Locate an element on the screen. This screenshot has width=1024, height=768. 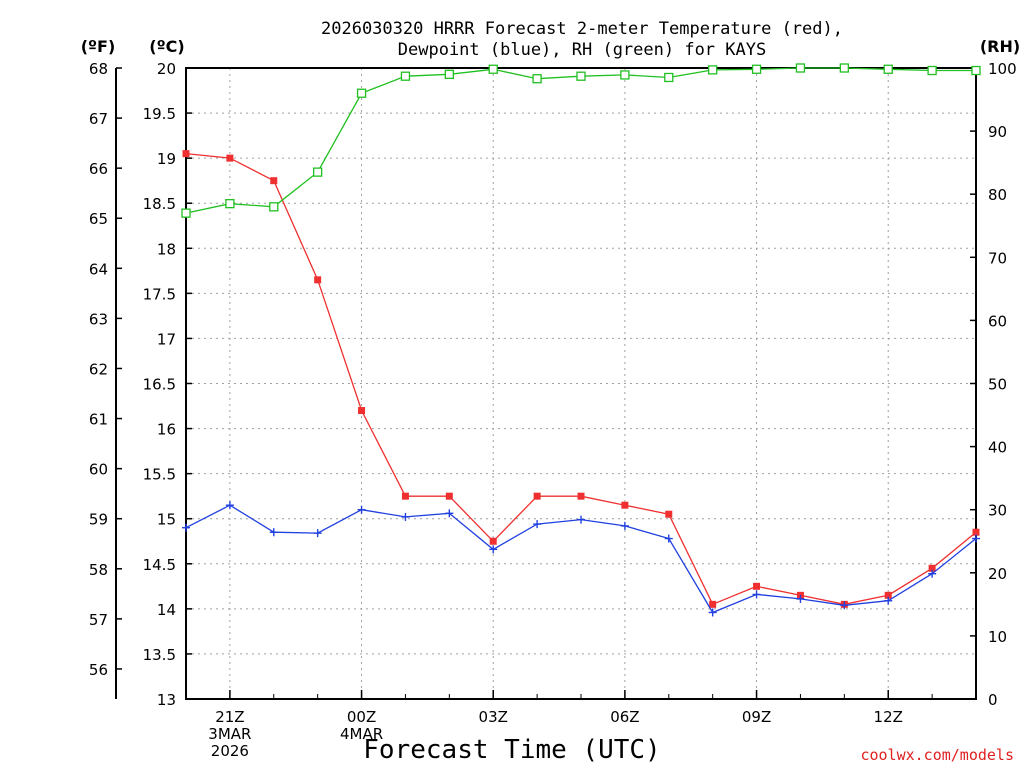
fahrenheit-tick-label: 58 is located at coordinates (98, 570).